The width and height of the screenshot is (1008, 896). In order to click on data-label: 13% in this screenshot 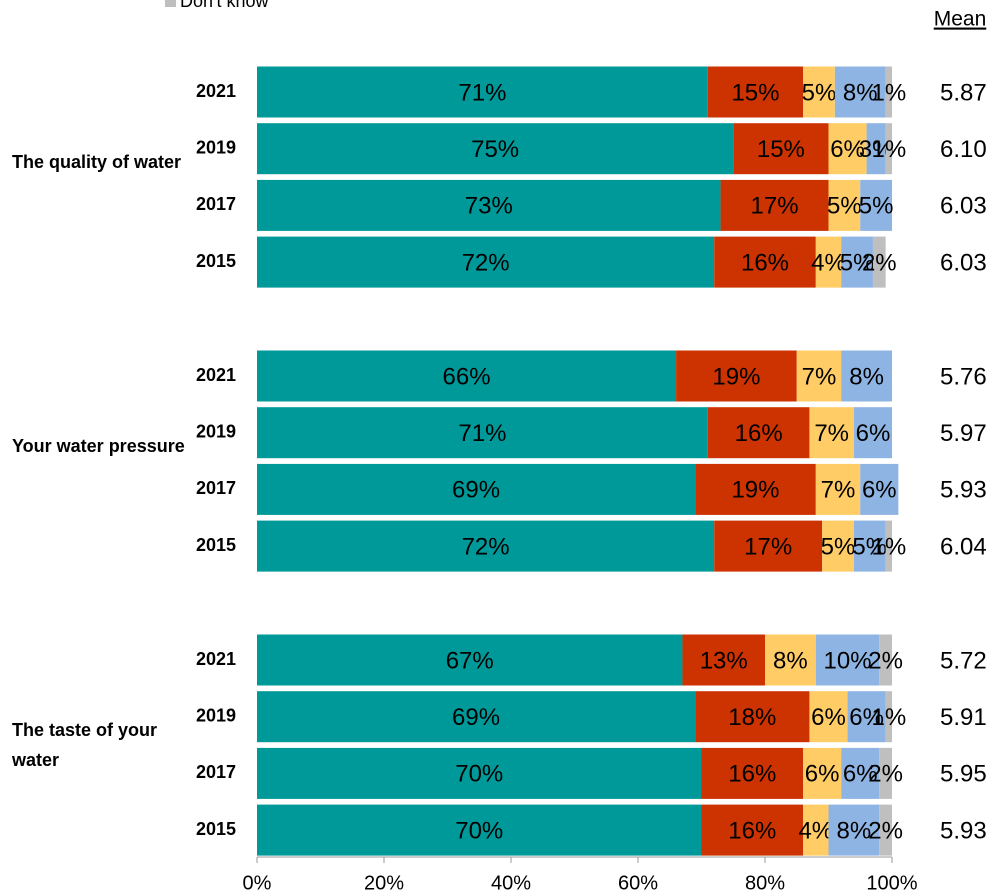, I will do `click(724, 660)`.